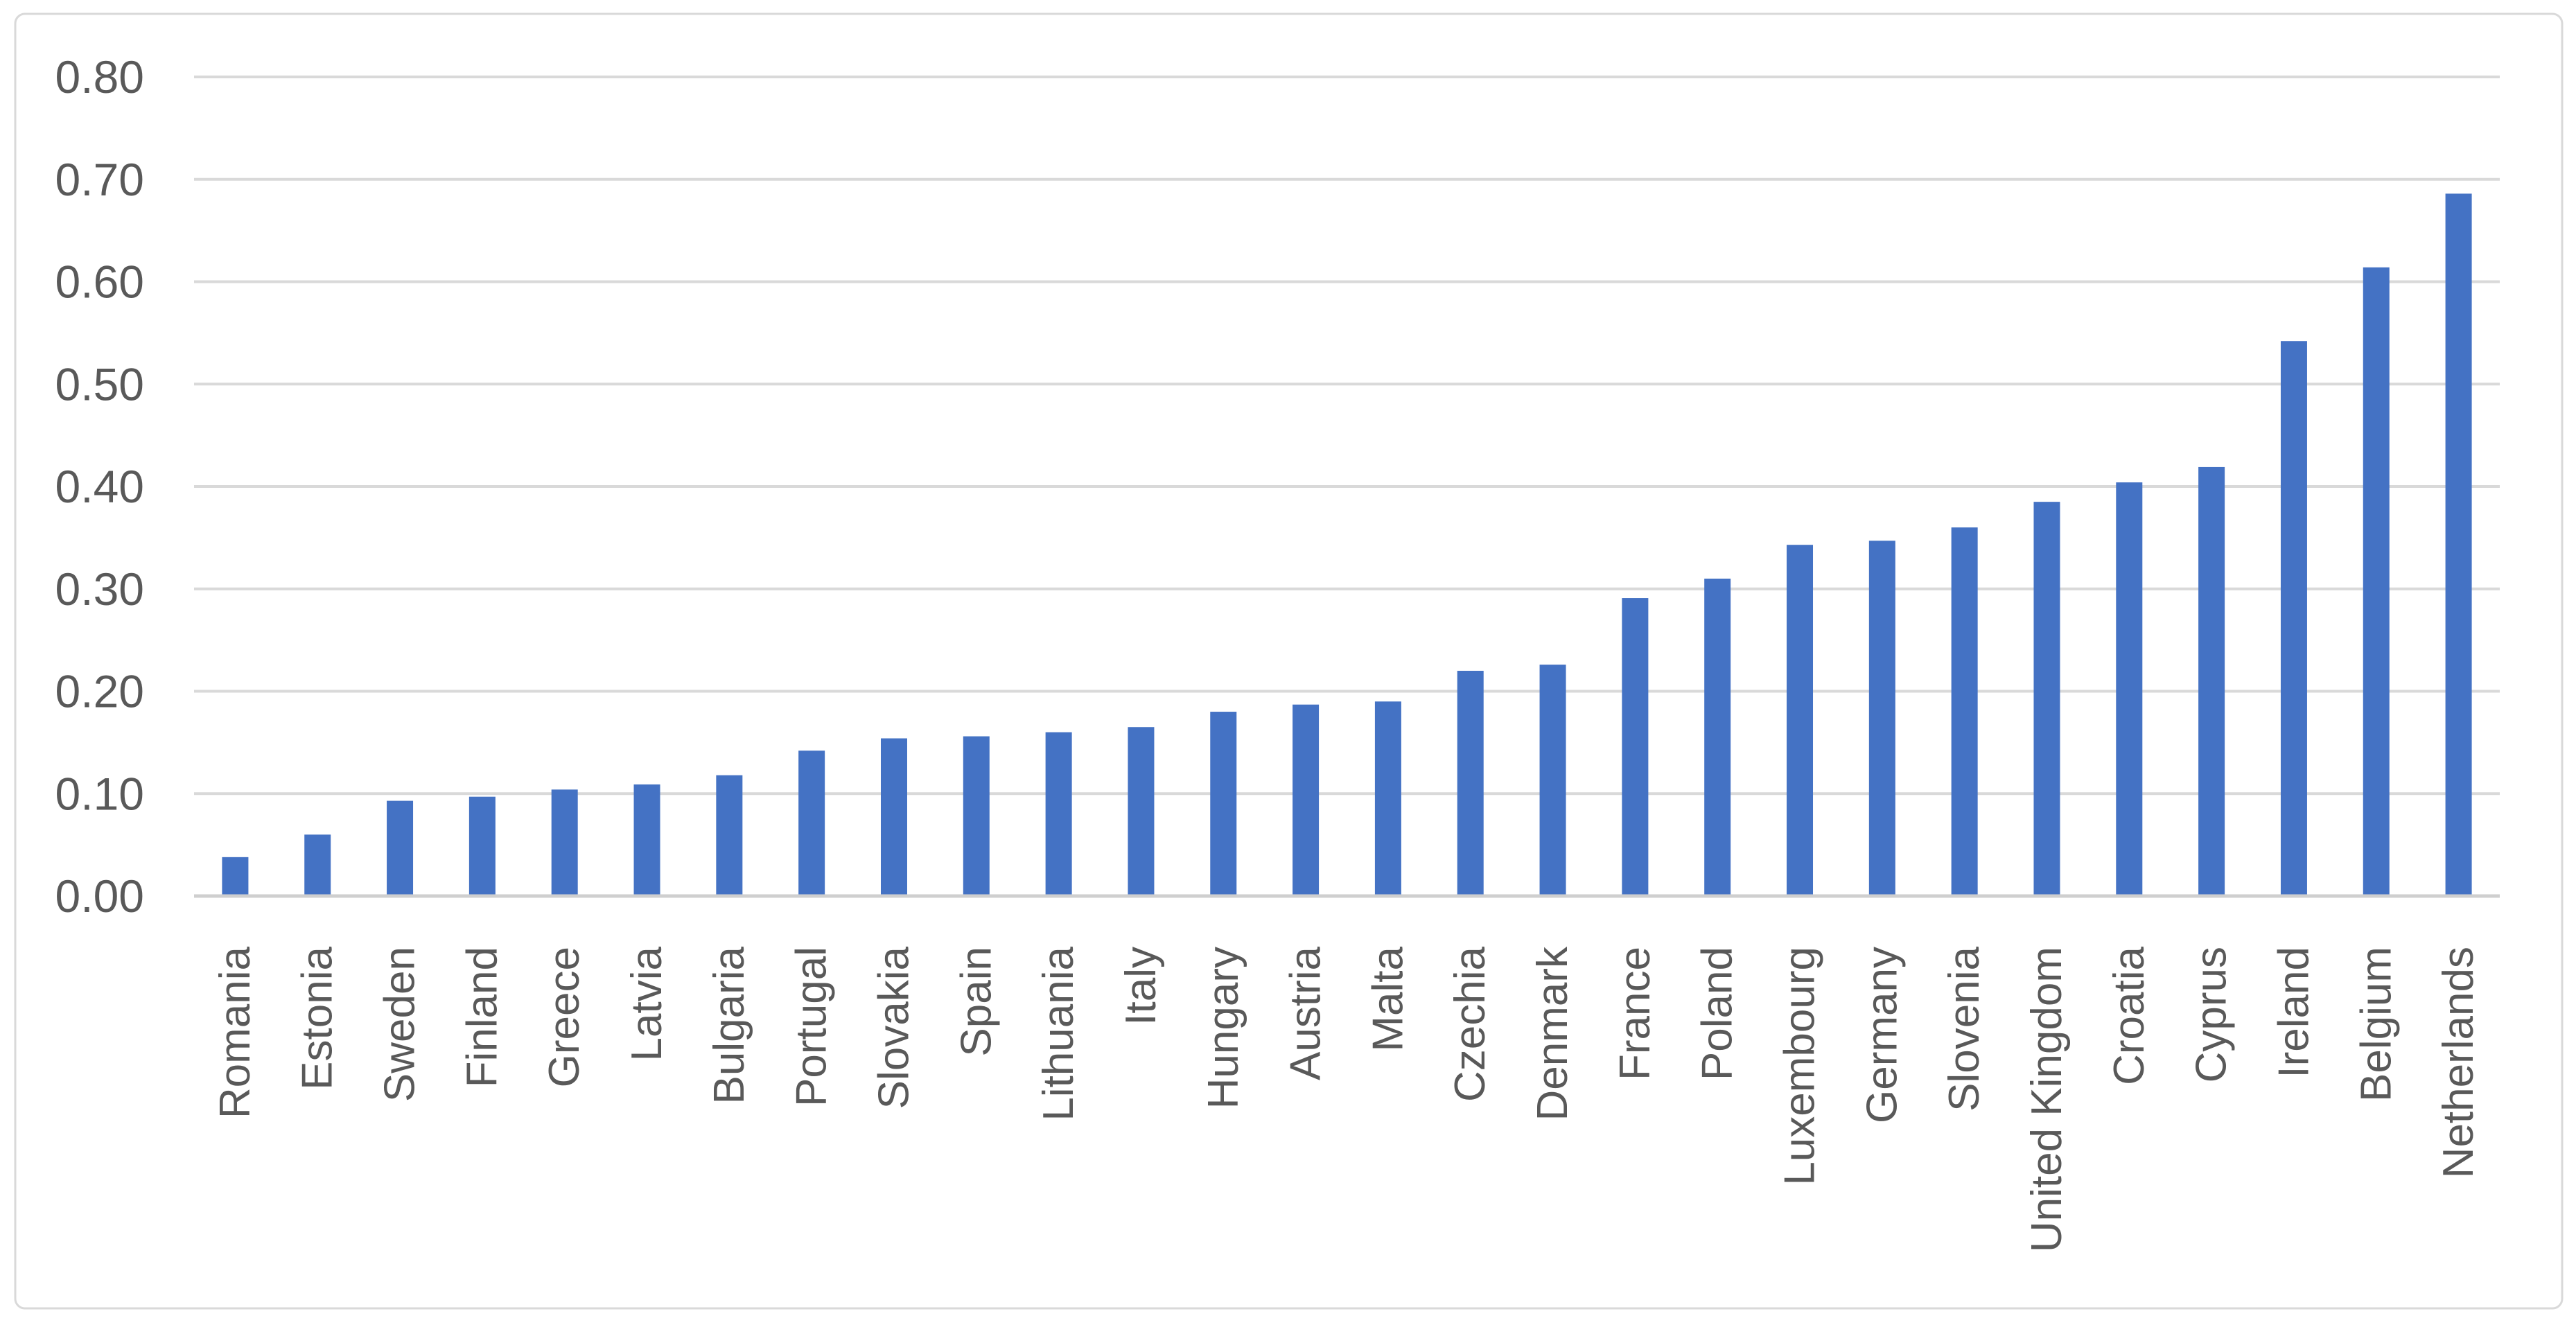 The image size is (2576, 1325). What do you see at coordinates (2458, 1063) in the screenshot?
I see `x-axis-label: Netherlands` at bounding box center [2458, 1063].